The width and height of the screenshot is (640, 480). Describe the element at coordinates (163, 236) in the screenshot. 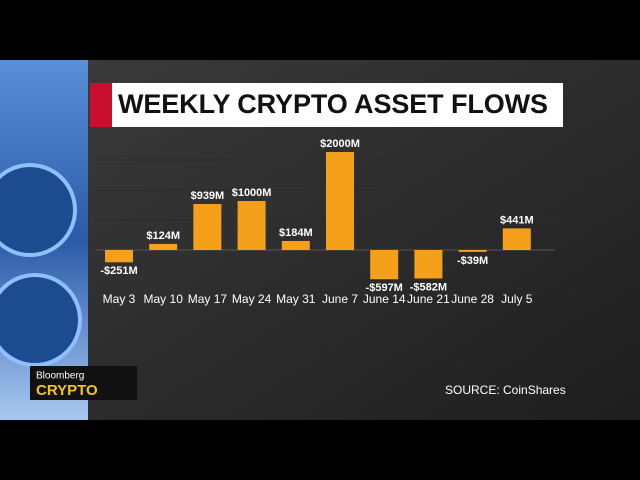

I see `value-label: $124M` at that location.